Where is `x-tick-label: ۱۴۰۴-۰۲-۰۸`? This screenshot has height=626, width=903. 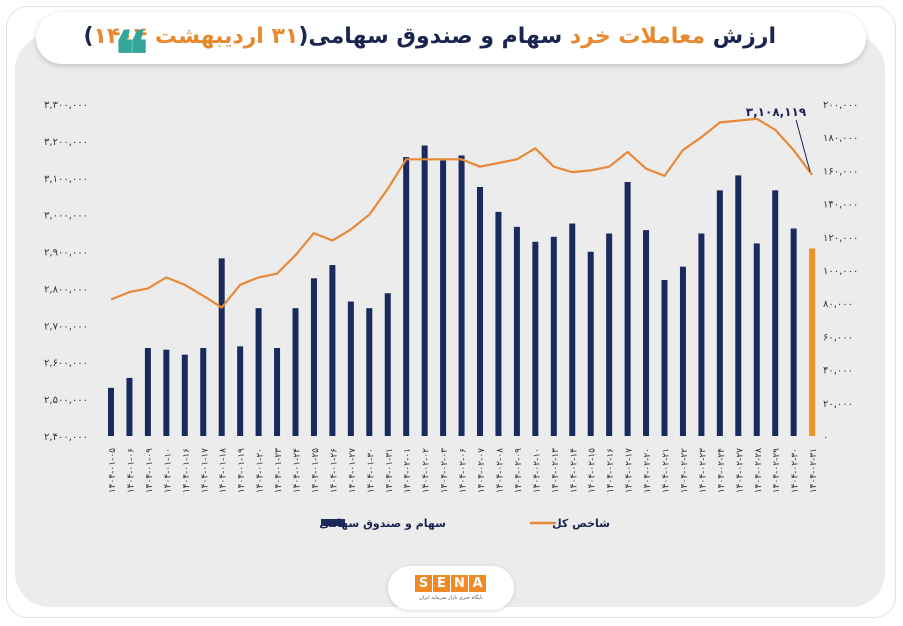
x-tick-label: ۱۴۰۴-۰۲-۰۸ is located at coordinates (500, 470).